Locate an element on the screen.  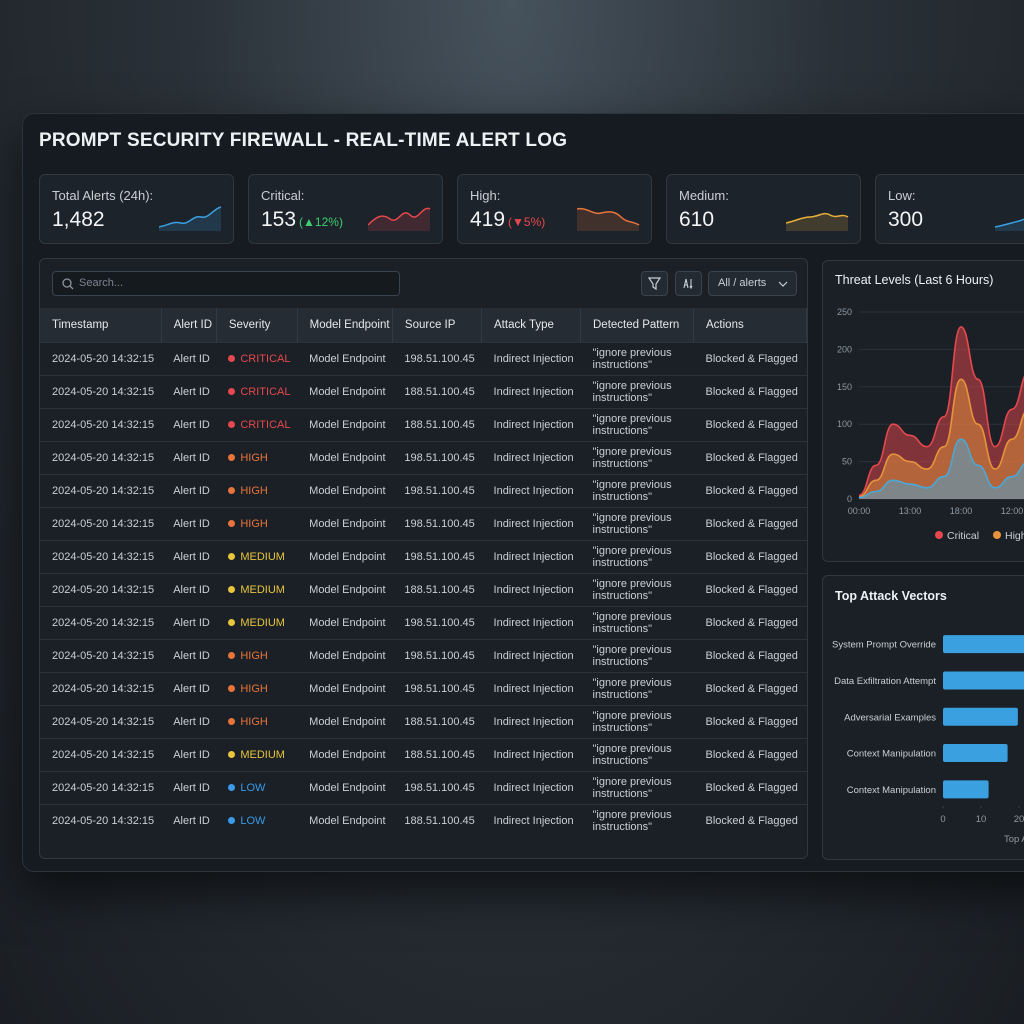
column-header: Attack Type is located at coordinates (531, 325).